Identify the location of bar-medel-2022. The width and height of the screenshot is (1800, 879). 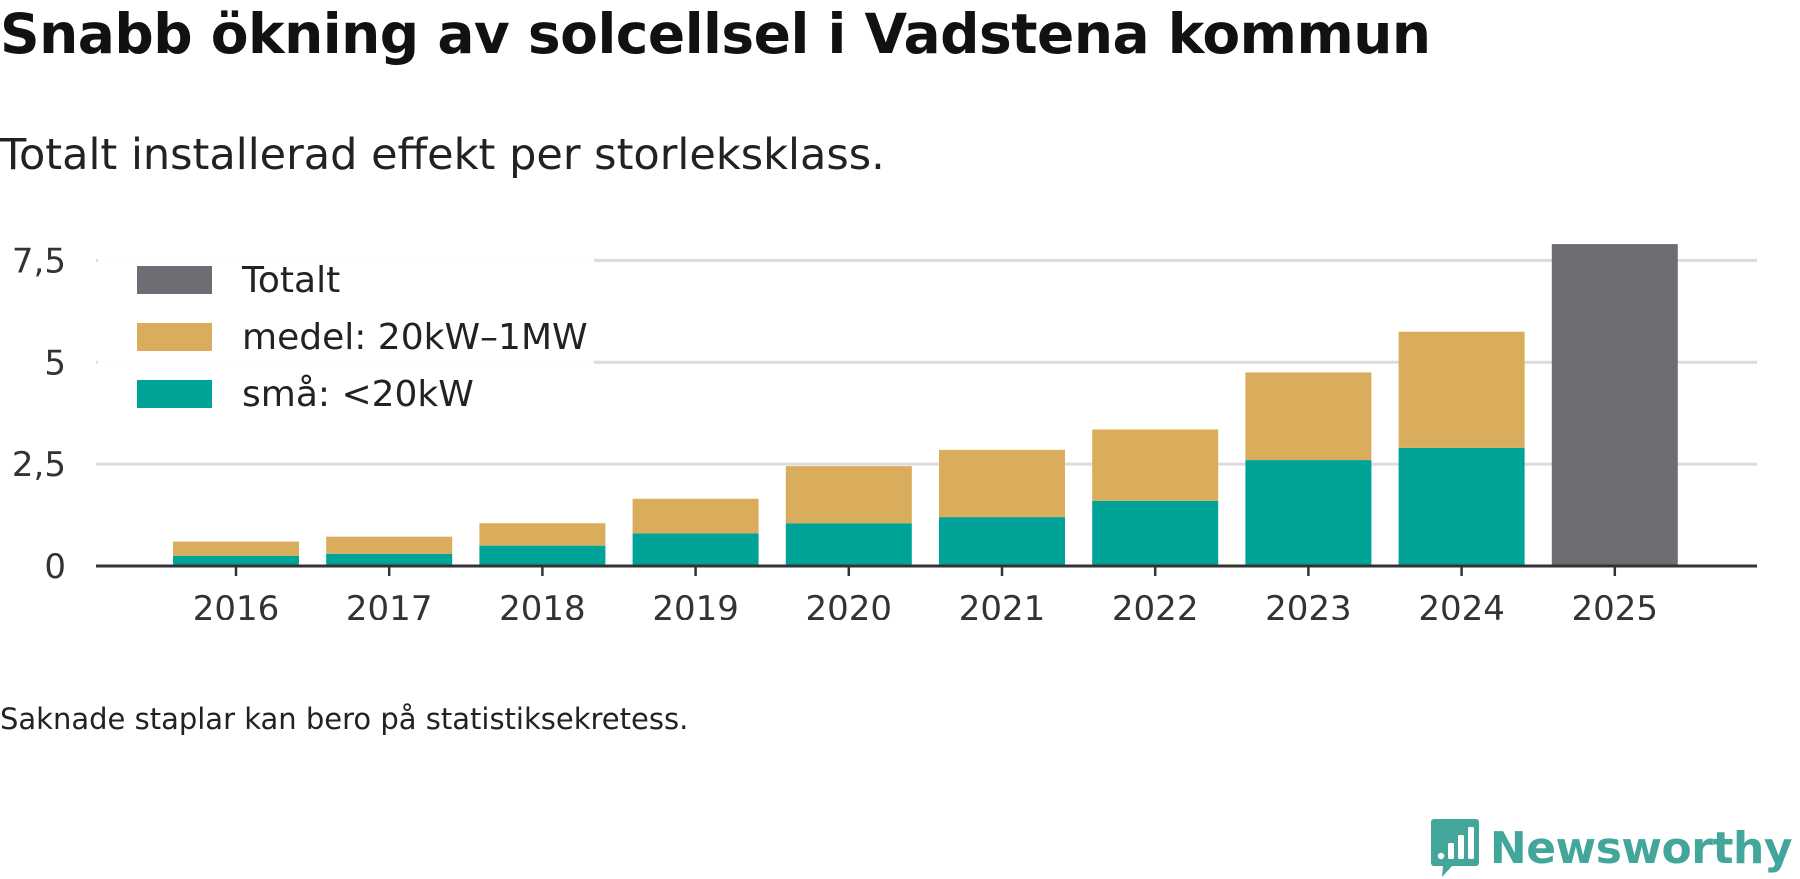
(1155, 465).